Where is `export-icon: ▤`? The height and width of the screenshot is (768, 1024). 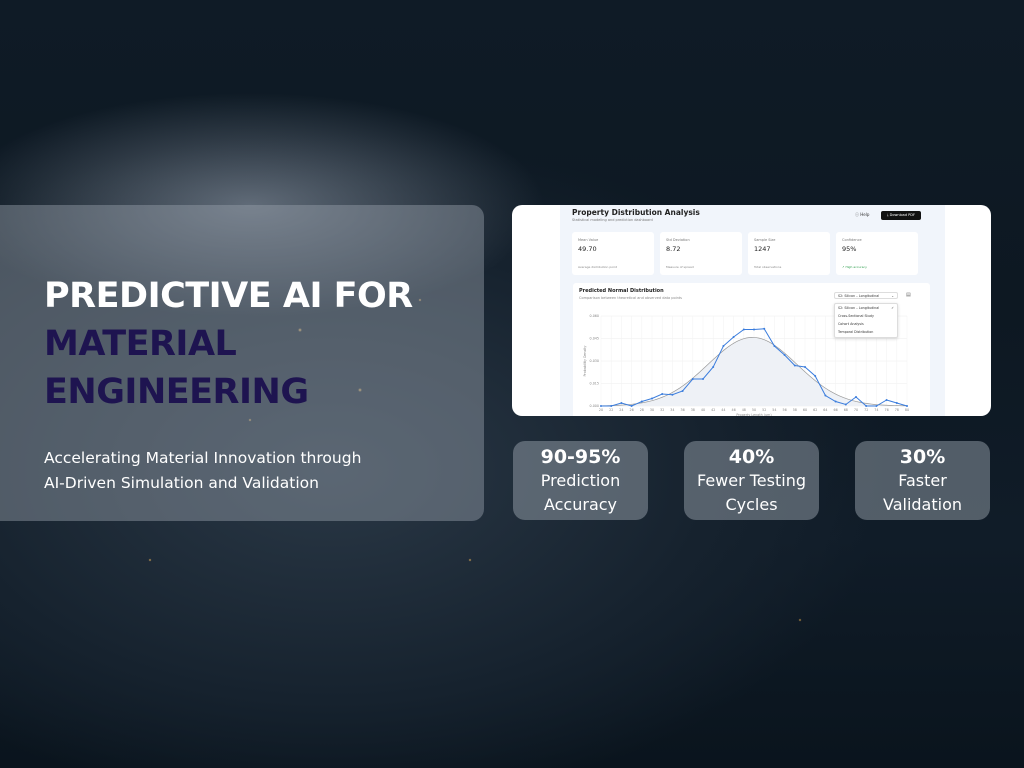
export-icon: ▤ is located at coordinates (908, 295).